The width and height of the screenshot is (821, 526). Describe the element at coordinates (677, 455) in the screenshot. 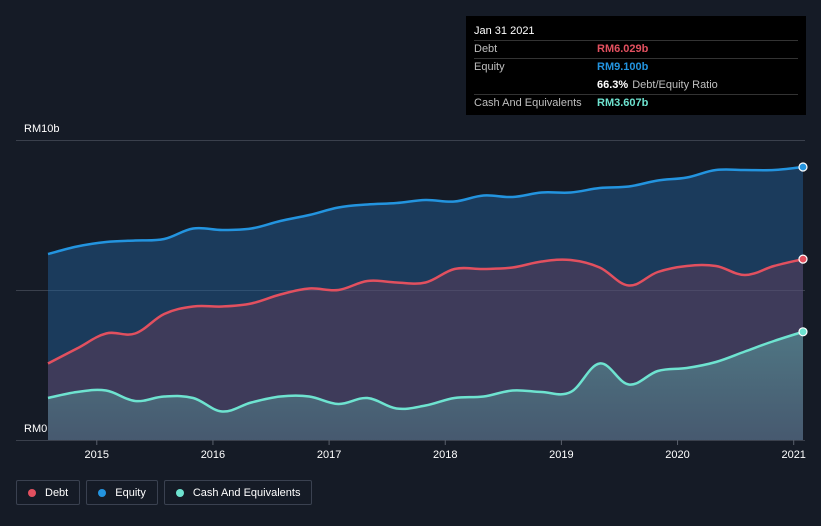

I see `x-tick-label: 2020` at that location.